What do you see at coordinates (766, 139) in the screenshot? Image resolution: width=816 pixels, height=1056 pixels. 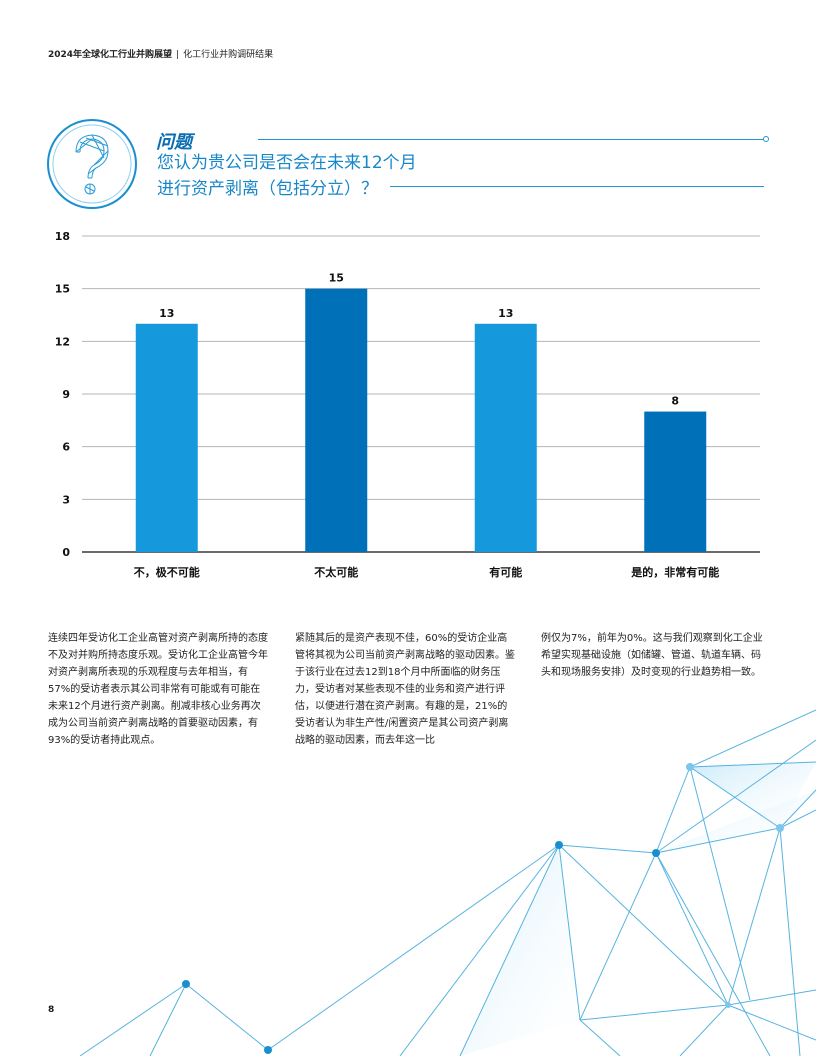 I see `title-rule-dot` at bounding box center [766, 139].